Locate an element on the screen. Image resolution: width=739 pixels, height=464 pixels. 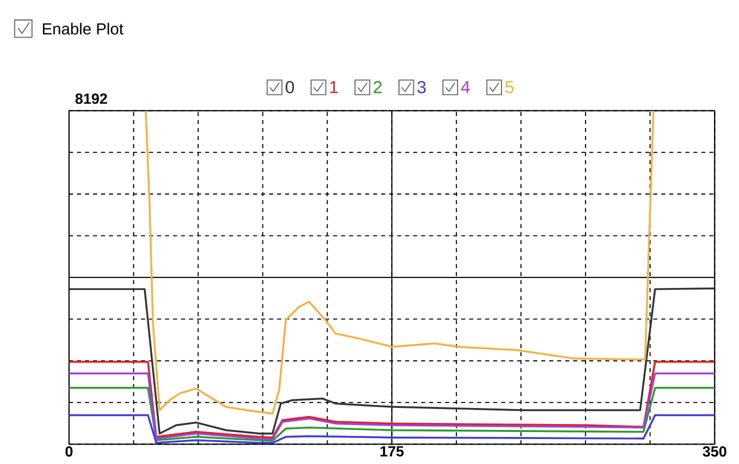
text: 3 is located at coordinates (421, 87).